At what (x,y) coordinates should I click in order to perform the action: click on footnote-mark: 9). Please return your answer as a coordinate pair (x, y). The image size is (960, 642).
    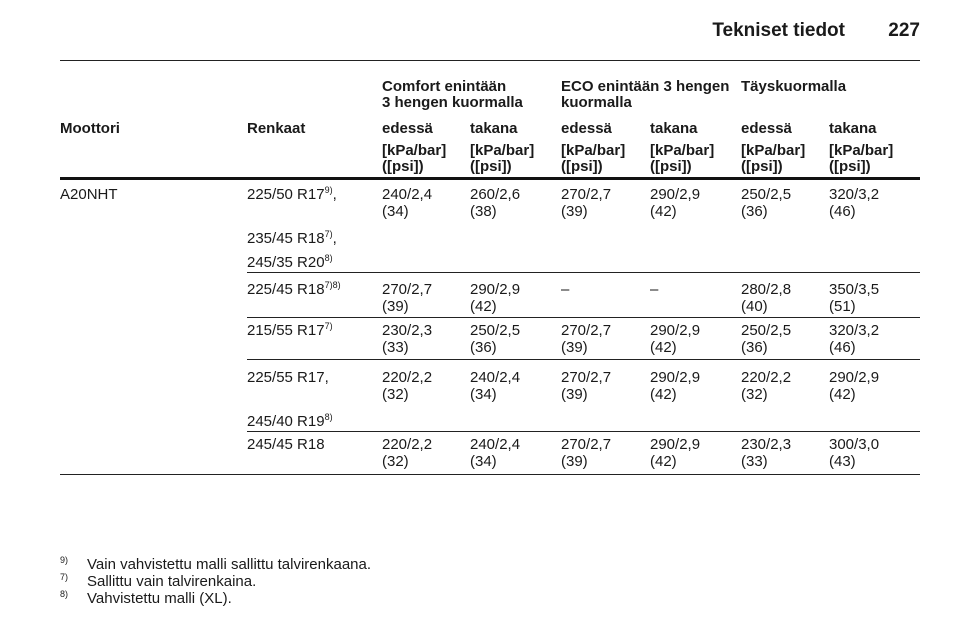
    Looking at the image, I should click on (64, 560).